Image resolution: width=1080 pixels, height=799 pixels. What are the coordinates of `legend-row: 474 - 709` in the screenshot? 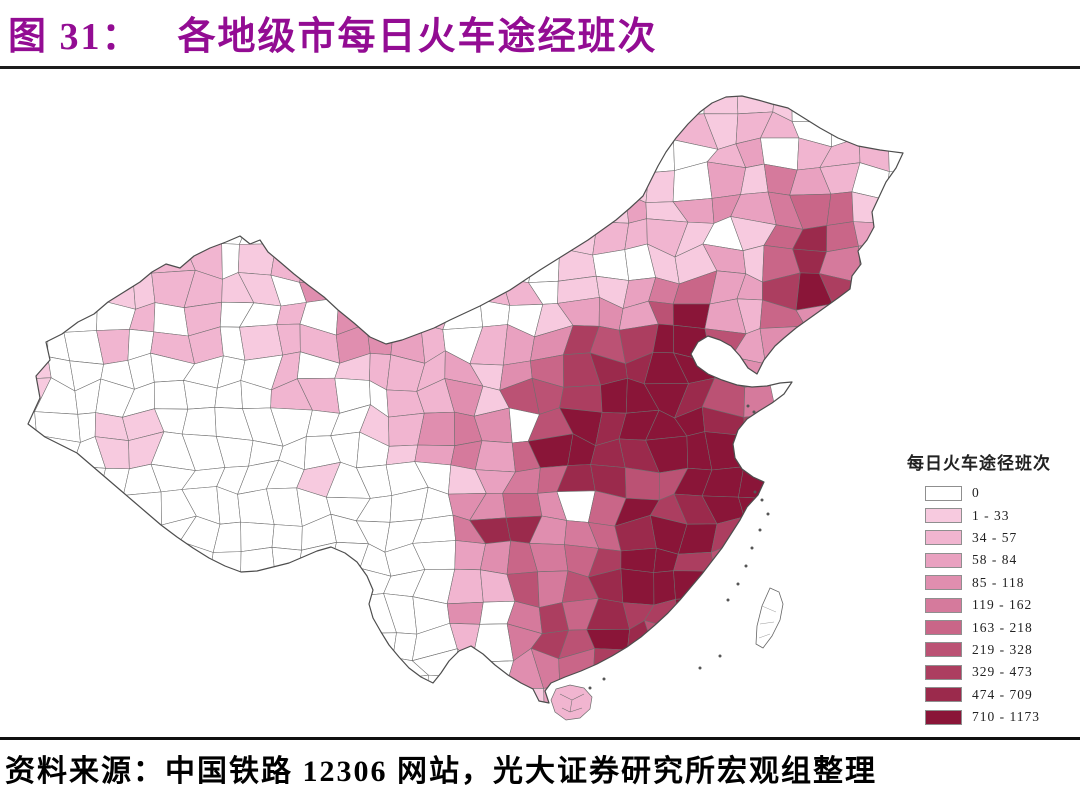 It's located at (991, 695).